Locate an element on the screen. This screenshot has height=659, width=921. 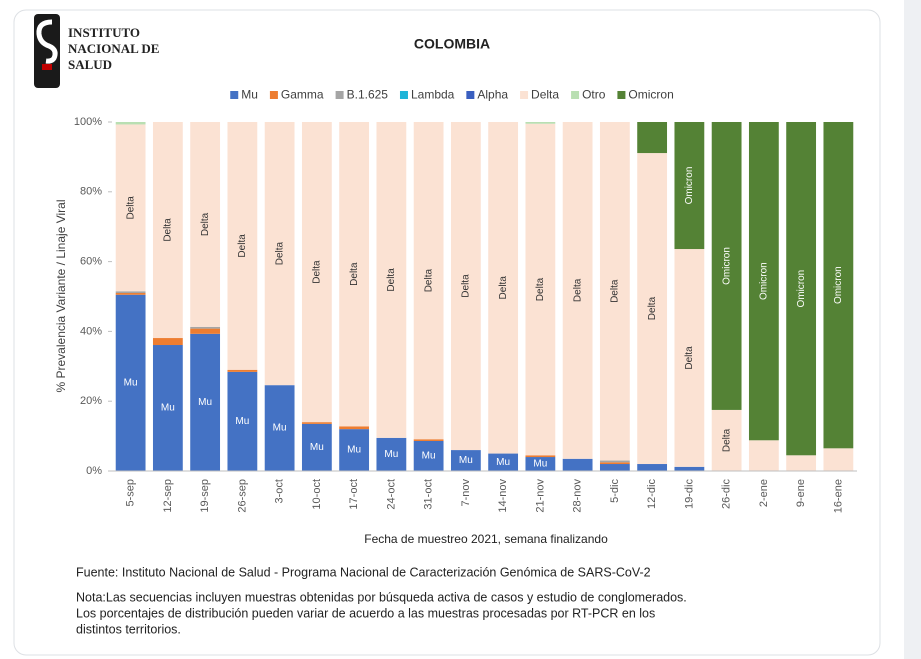
y-tick-label: 20% is located at coordinates (91, 401).